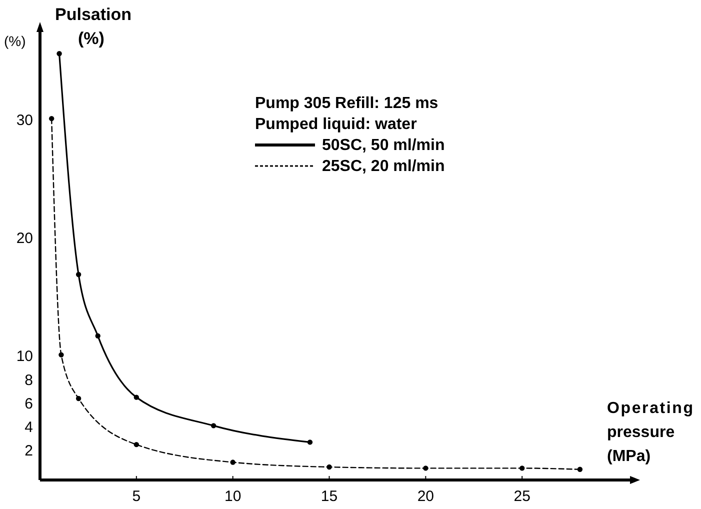 The image size is (701, 509). Describe the element at coordinates (24, 121) in the screenshot. I see `y-tick-label: 30` at that location.